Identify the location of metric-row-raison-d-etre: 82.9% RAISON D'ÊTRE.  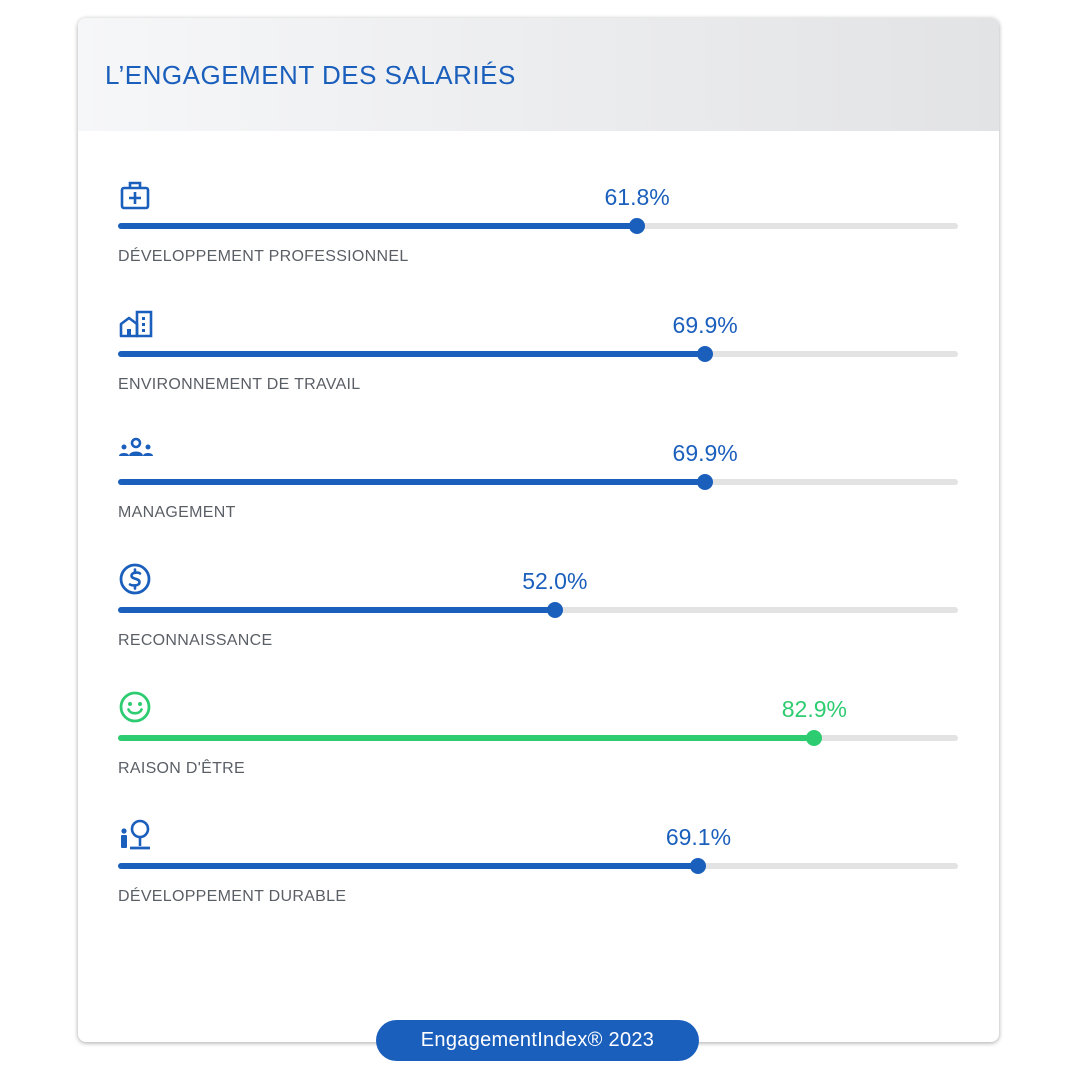
(538, 740).